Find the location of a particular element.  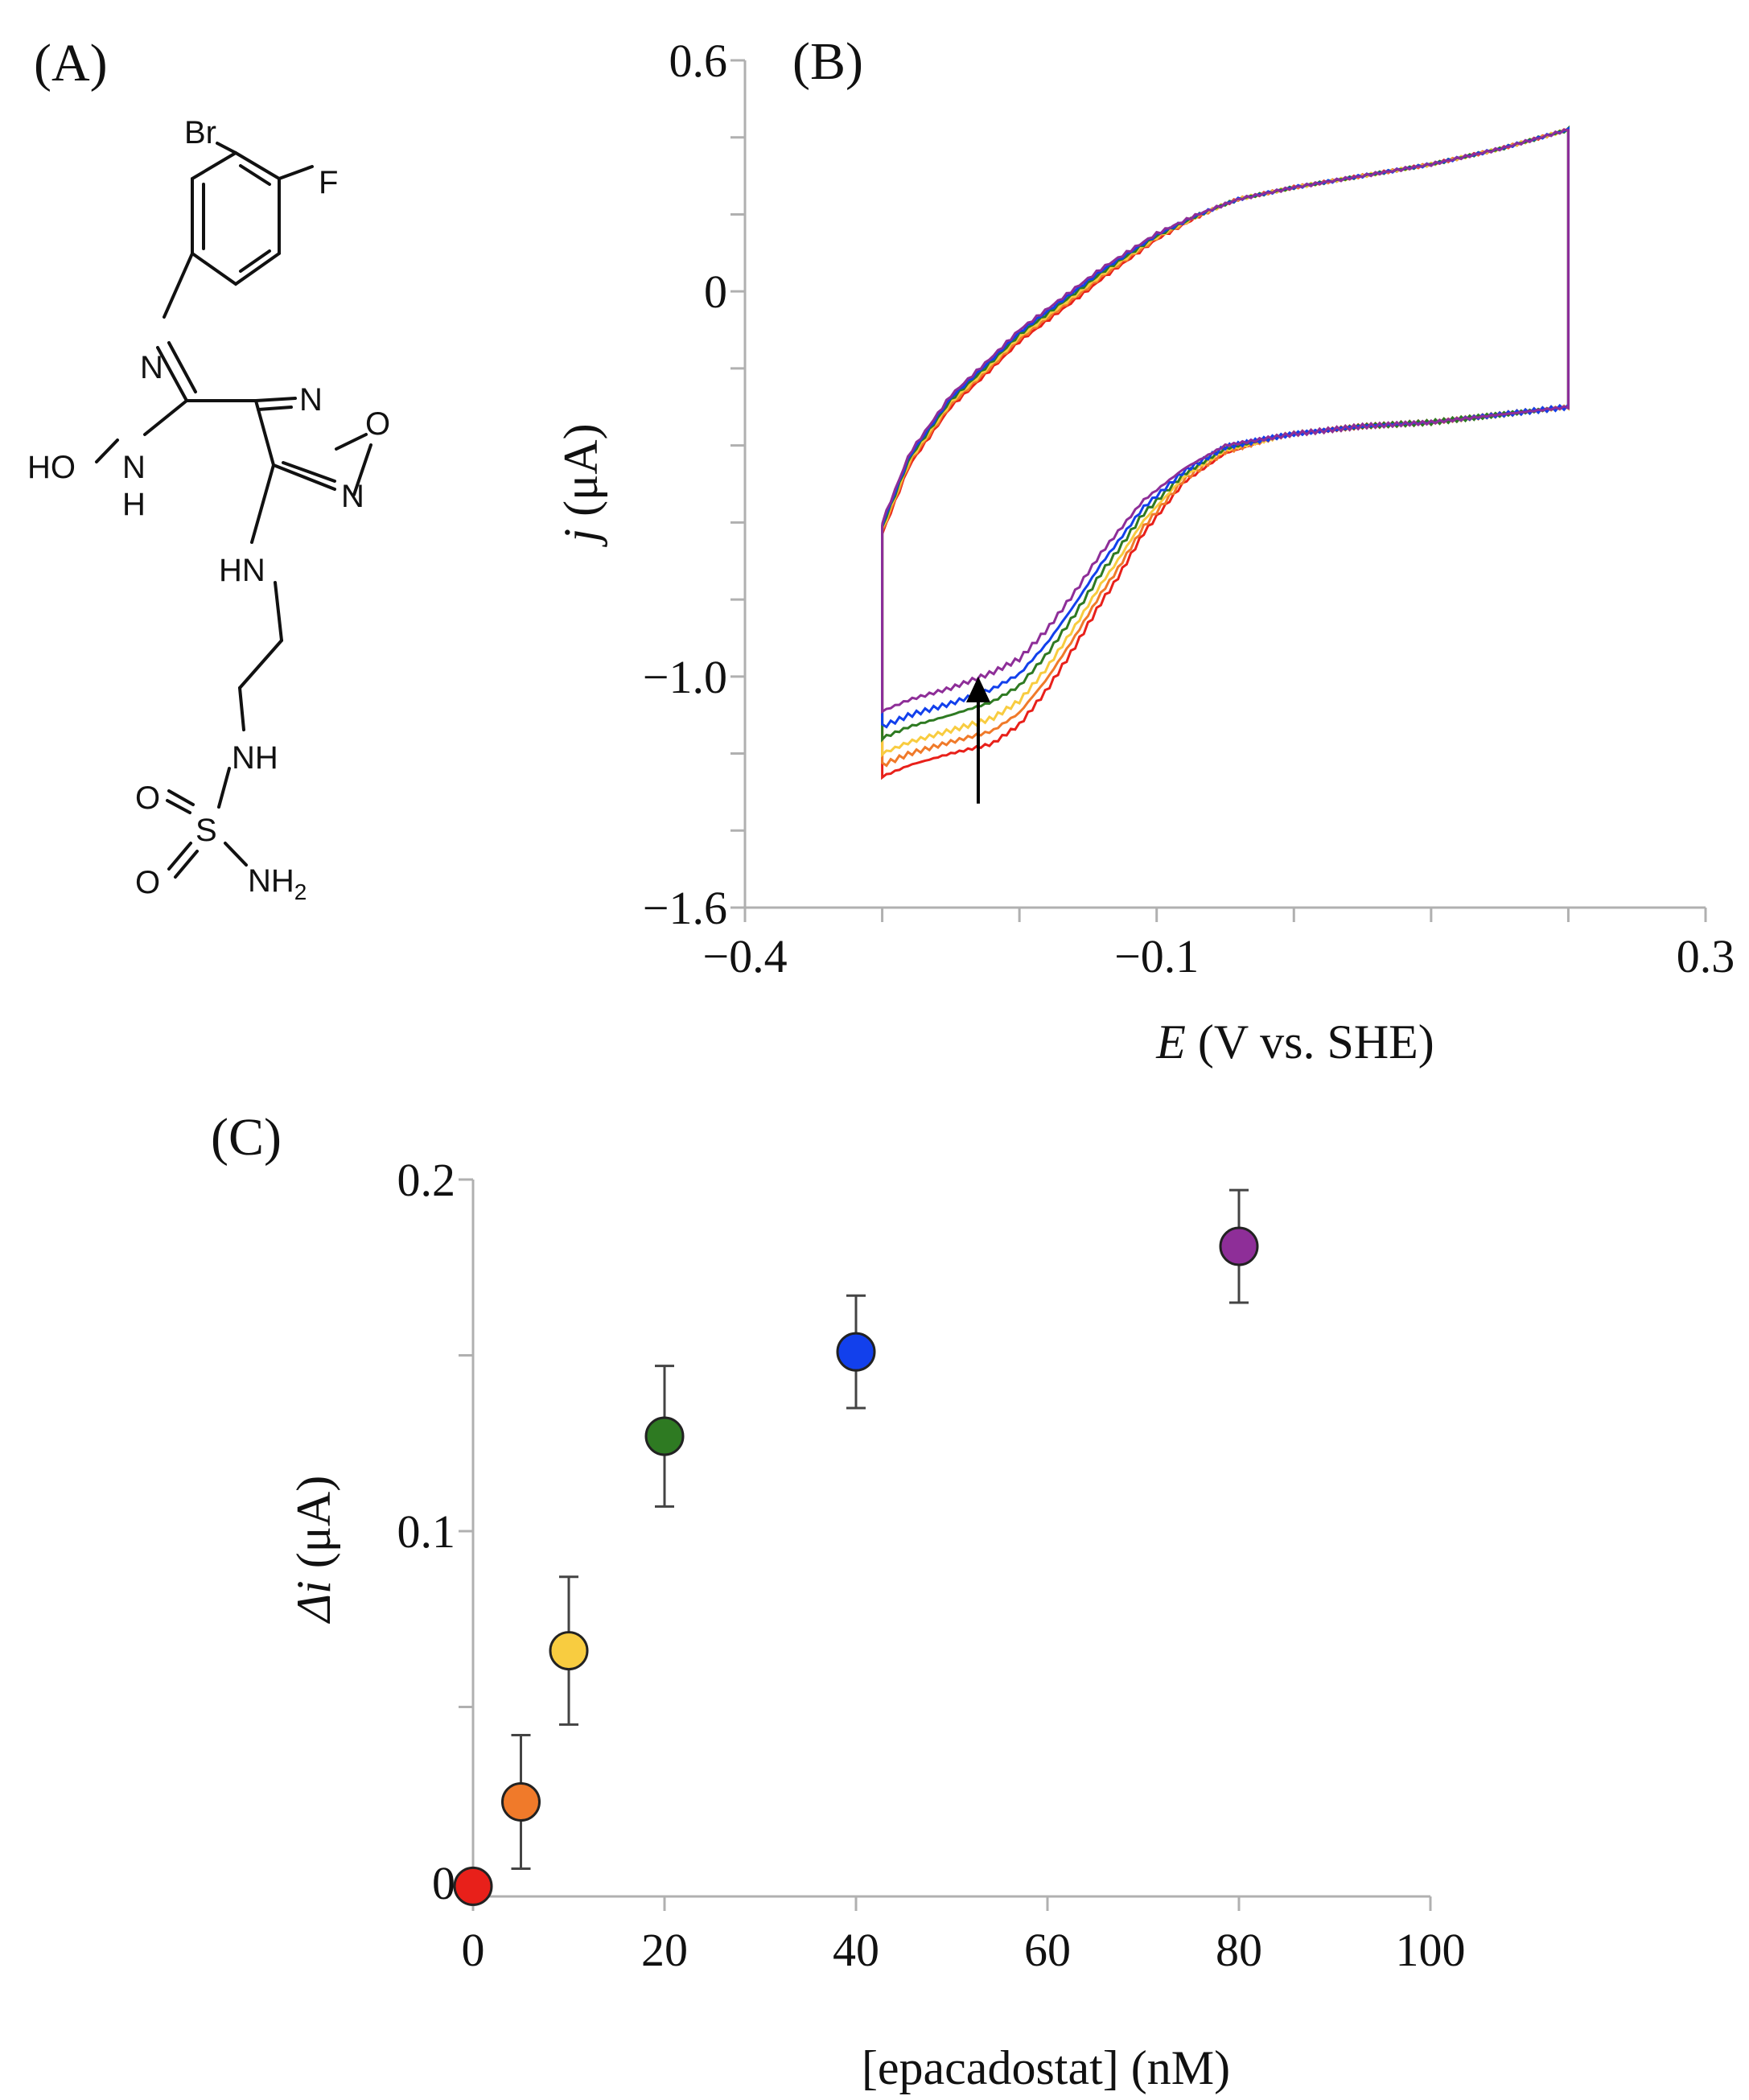

cv-curves is located at coordinates (1225, 452).